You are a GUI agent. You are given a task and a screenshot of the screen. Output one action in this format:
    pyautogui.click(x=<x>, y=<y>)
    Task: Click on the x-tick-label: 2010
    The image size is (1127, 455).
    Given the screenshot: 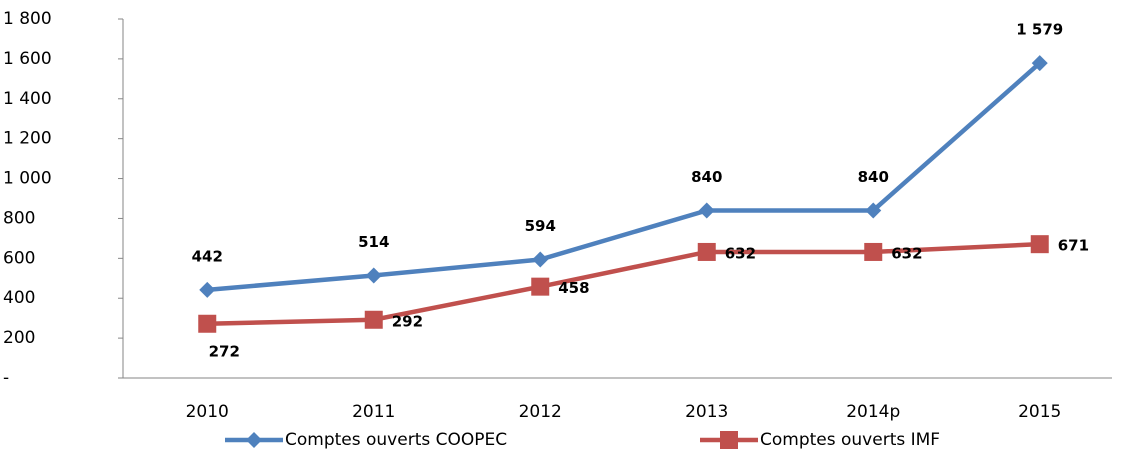 What is the action you would take?
    pyautogui.click(x=207, y=412)
    